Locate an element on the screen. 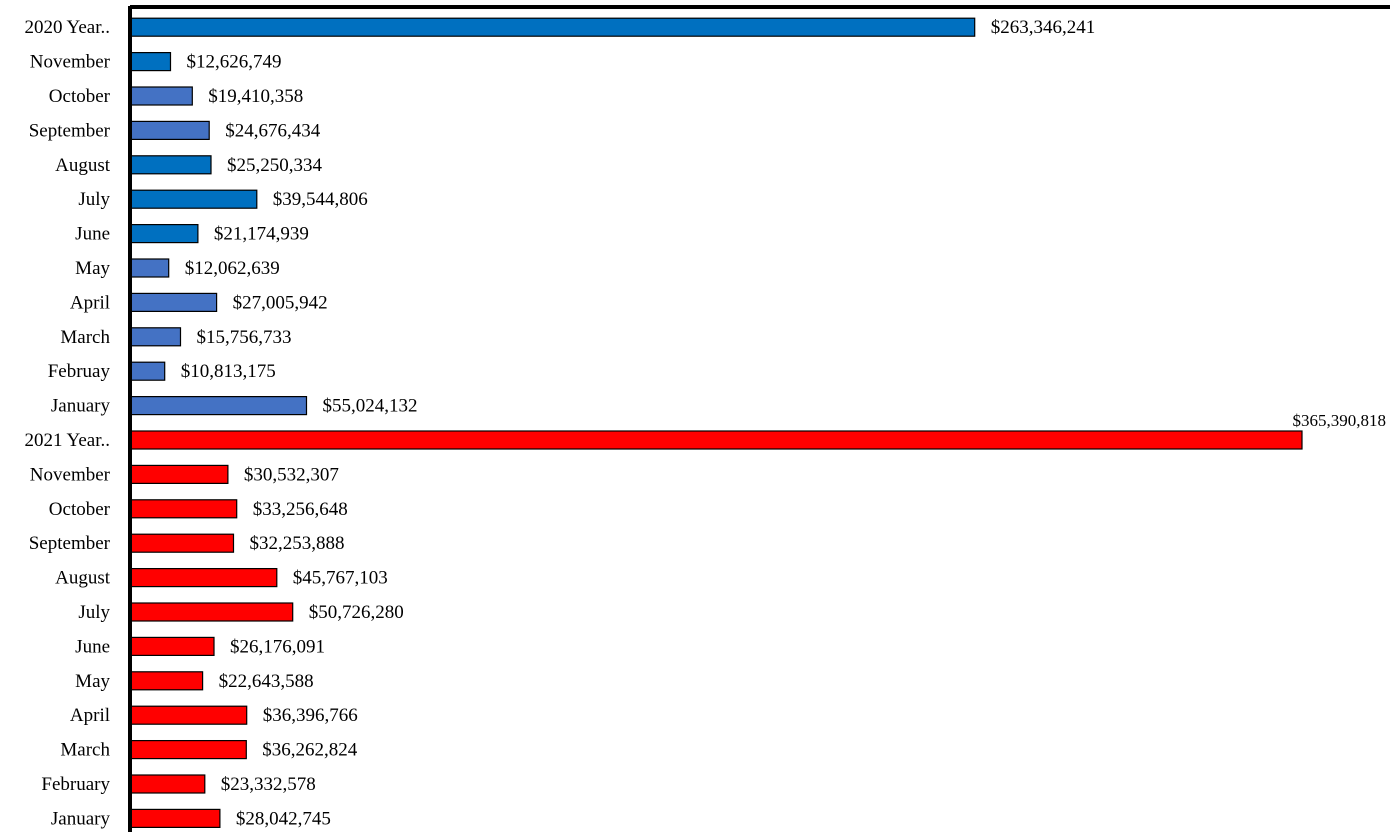  value-label-5: $39,544,806 is located at coordinates (320, 199).